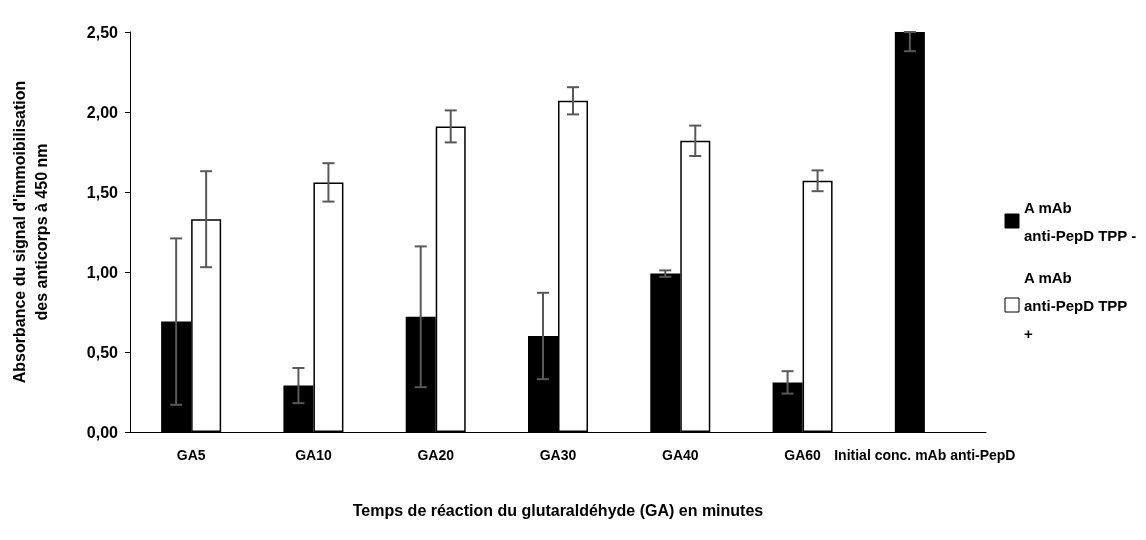  I want to click on y-tick-label: 2,00, so click(102, 112).